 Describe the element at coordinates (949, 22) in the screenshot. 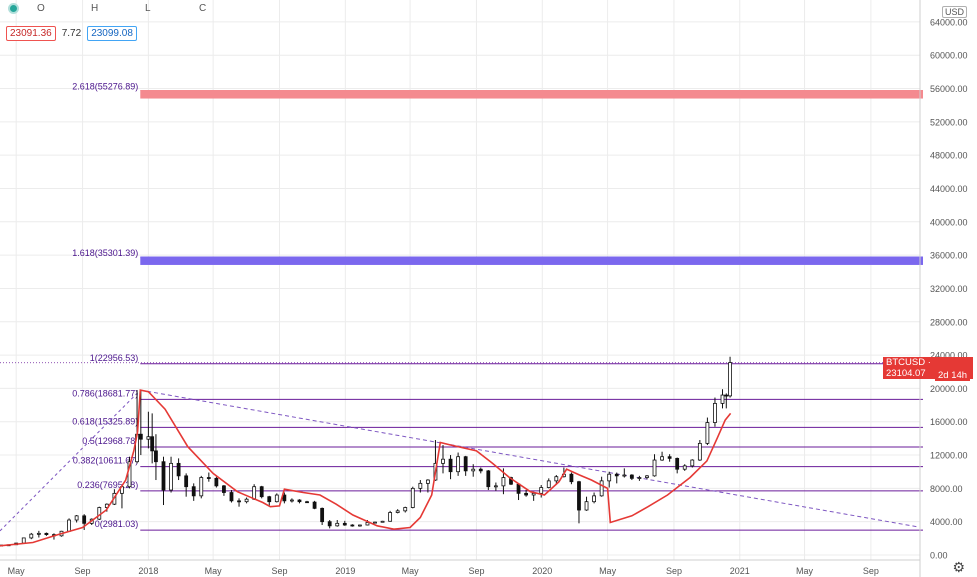

I see `y-tick-label: 64000.00` at that location.